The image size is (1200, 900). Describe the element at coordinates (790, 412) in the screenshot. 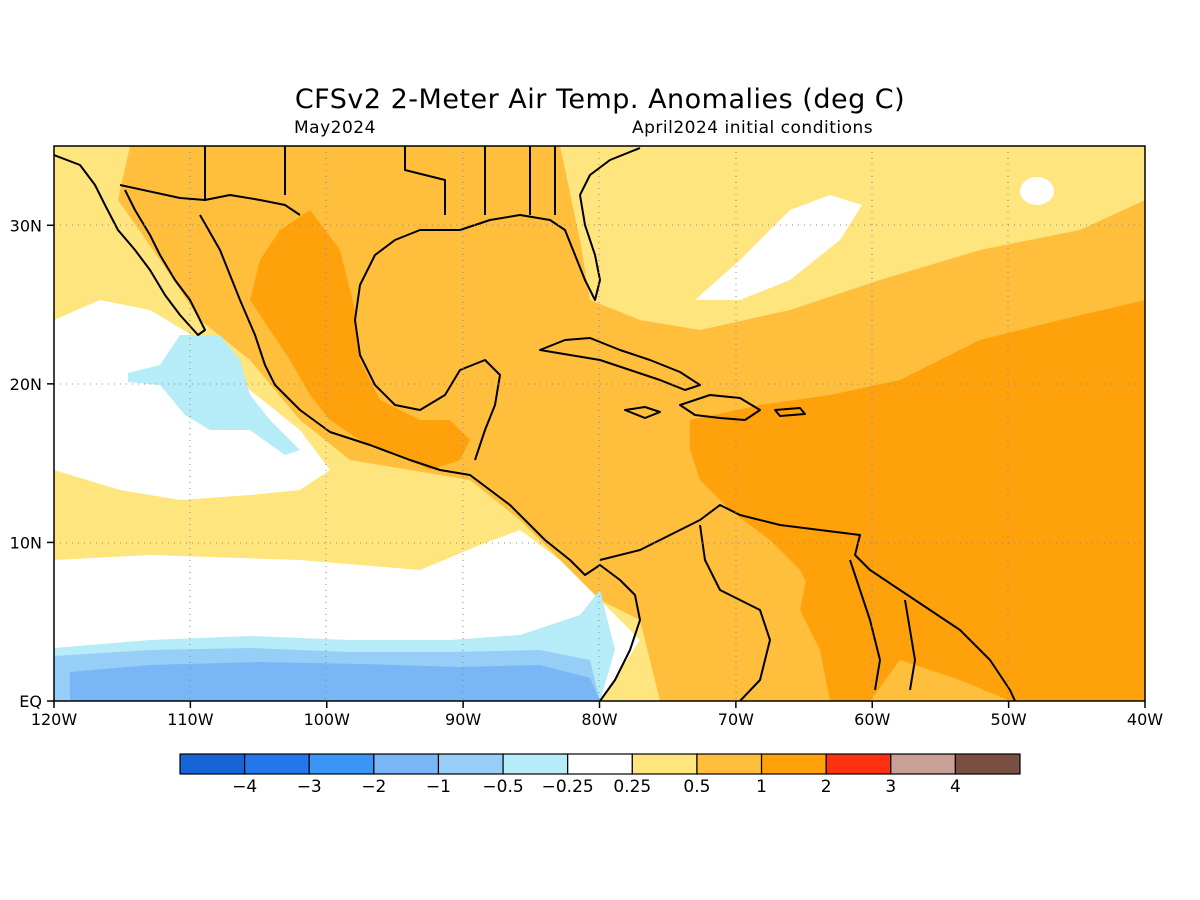

I see `coast-puertorico` at that location.